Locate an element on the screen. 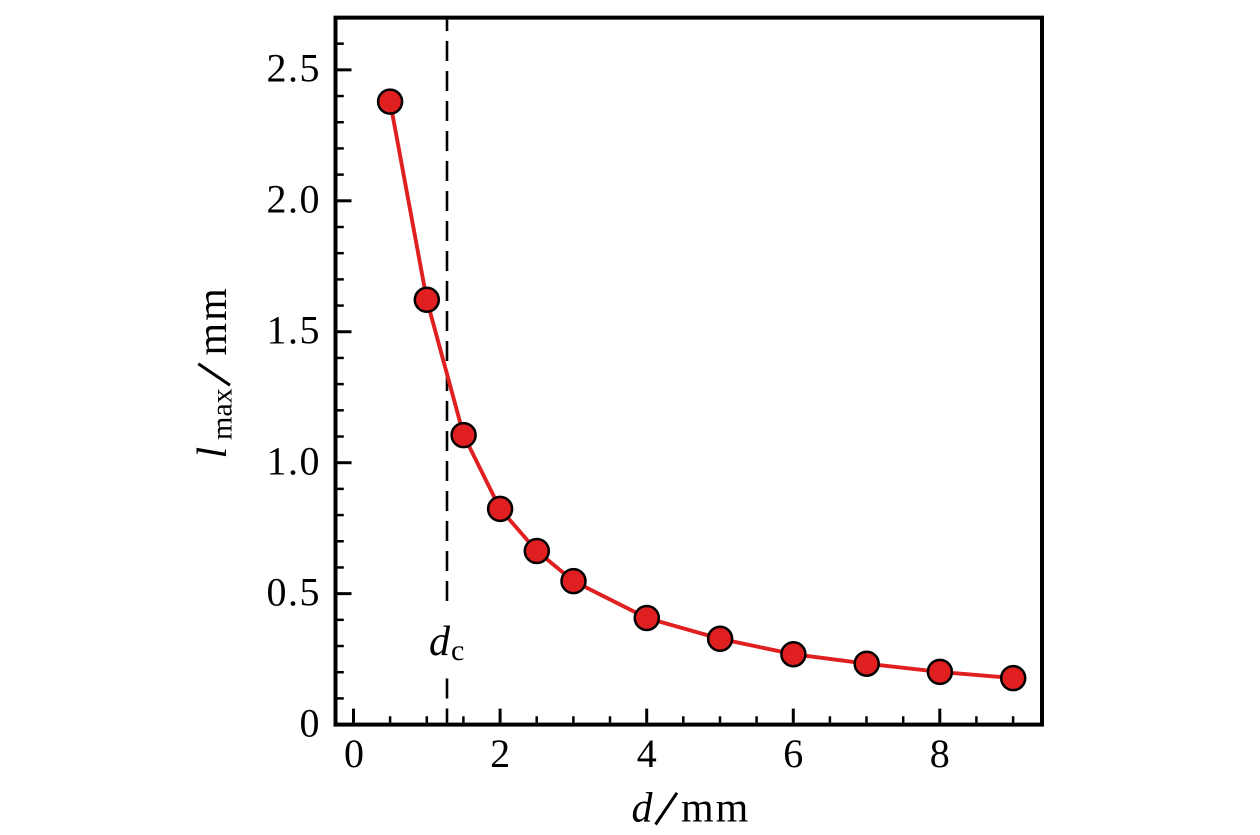 The image size is (1260, 835). svg-text: 2.5 is located at coordinates (294, 68).